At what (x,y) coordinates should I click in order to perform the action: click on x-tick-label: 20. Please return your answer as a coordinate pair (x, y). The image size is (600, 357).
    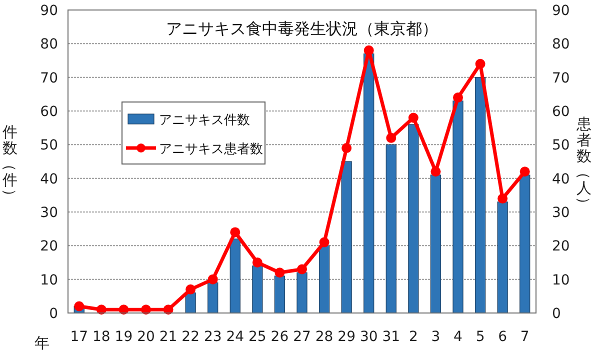
    Looking at the image, I should click on (146, 337).